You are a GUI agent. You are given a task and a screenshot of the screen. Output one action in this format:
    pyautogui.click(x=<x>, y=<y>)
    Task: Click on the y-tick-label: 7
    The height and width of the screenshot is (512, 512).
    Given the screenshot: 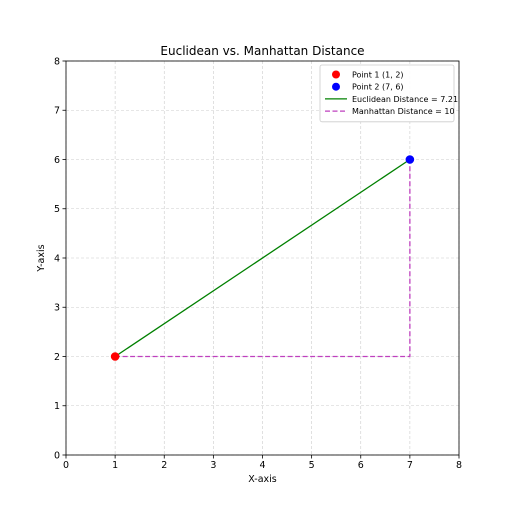 What is the action you would take?
    pyautogui.click(x=57, y=111)
    